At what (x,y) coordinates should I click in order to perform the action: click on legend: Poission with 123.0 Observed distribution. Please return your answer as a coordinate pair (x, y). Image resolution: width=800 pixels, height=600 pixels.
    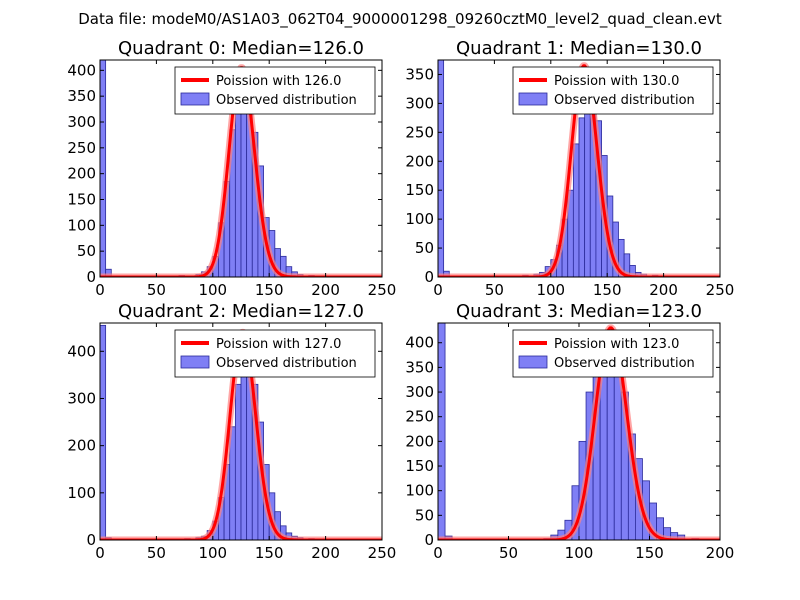
    Looking at the image, I should click on (613, 353).